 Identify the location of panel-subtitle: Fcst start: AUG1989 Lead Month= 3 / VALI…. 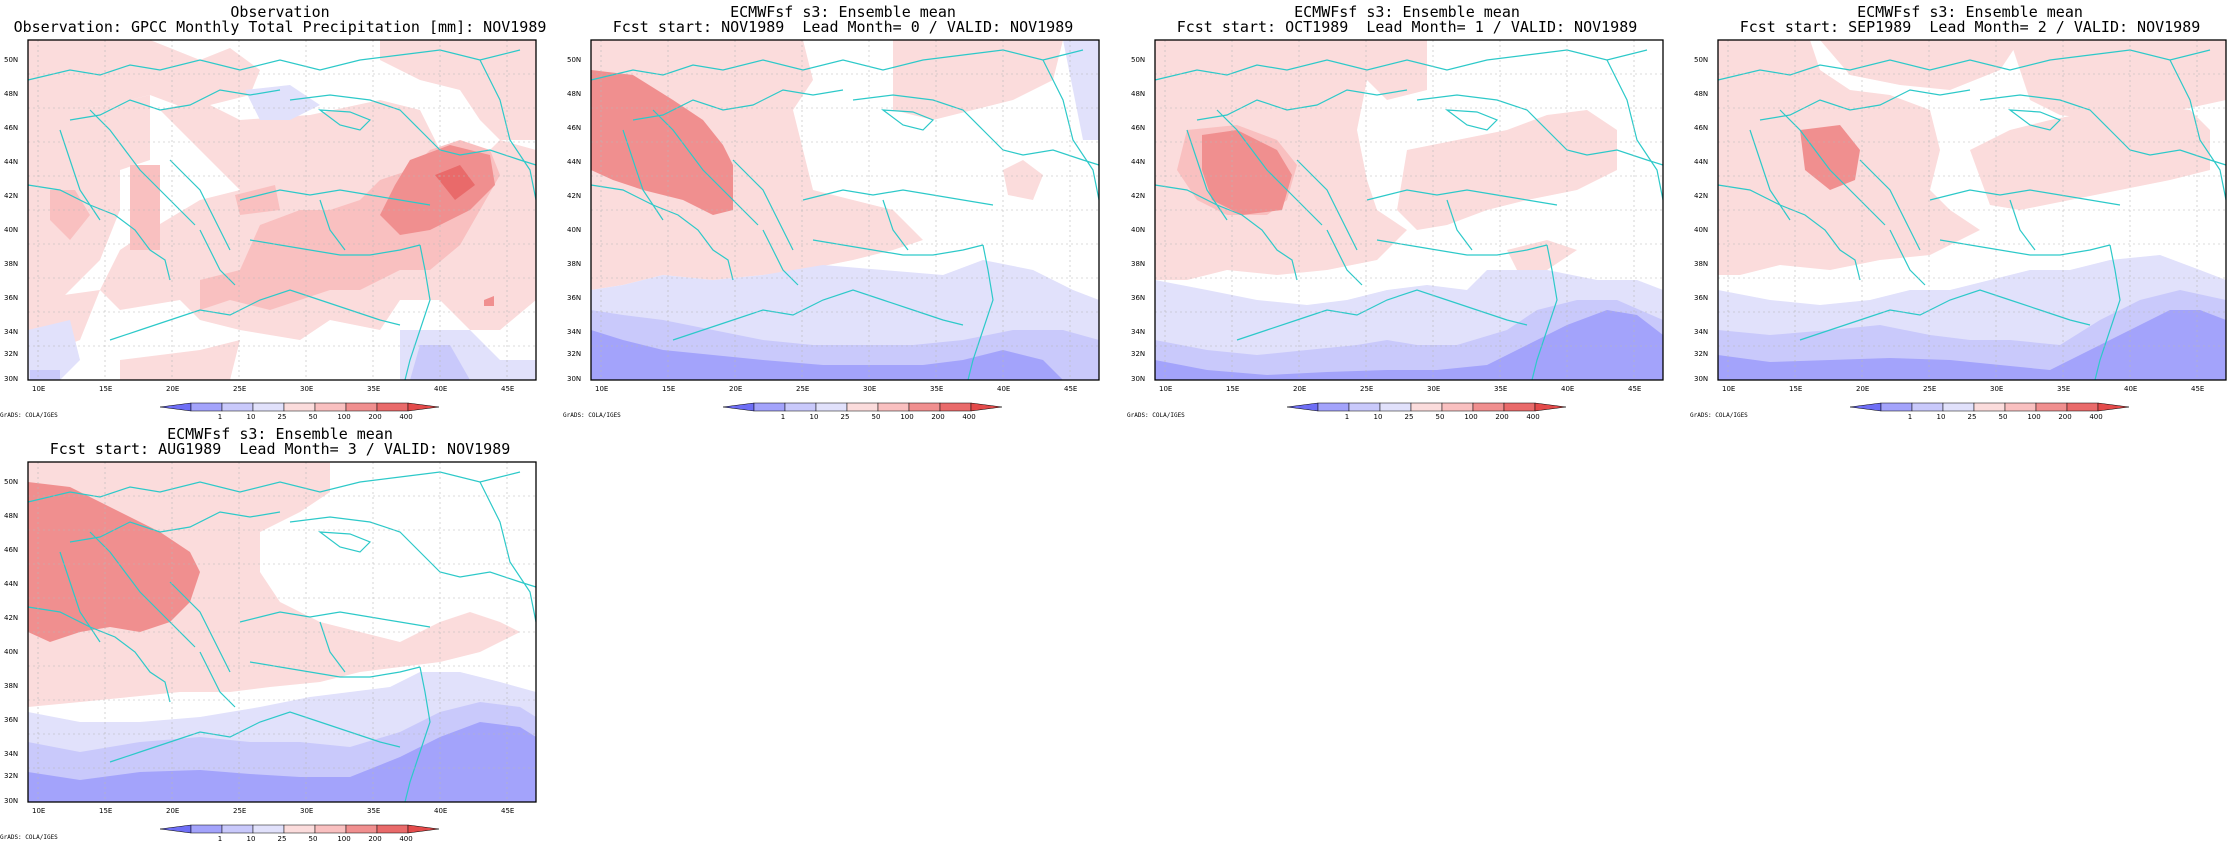
(280, 449).